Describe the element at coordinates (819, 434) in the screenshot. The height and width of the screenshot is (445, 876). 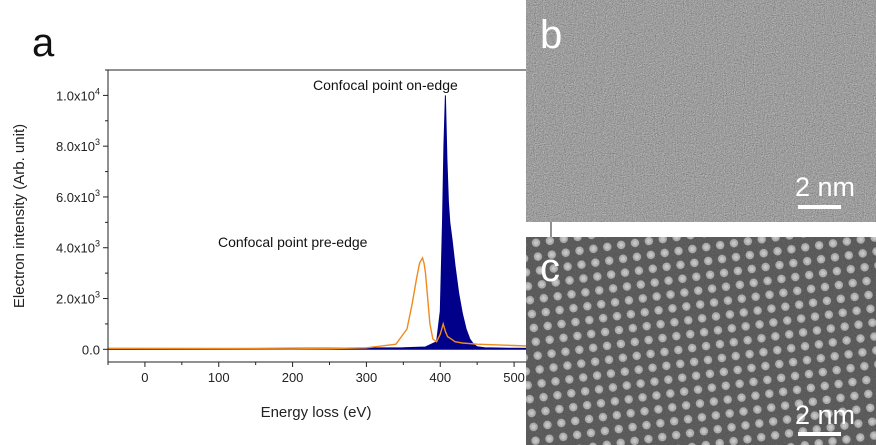
I see `scale-bar-c` at that location.